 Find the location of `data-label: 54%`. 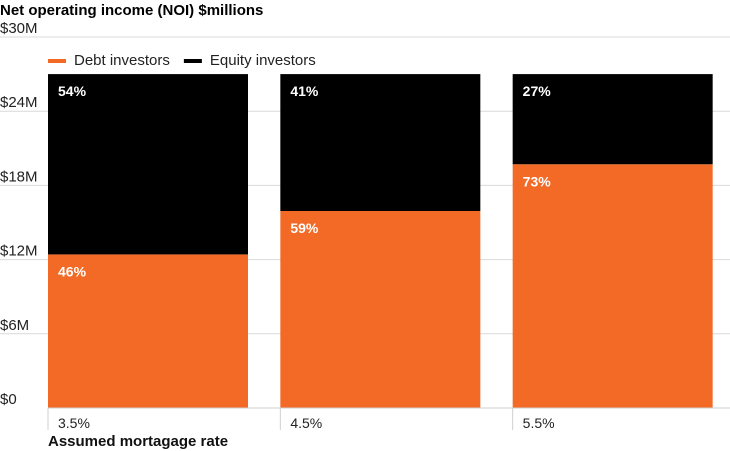

data-label: 54% is located at coordinates (72, 91).